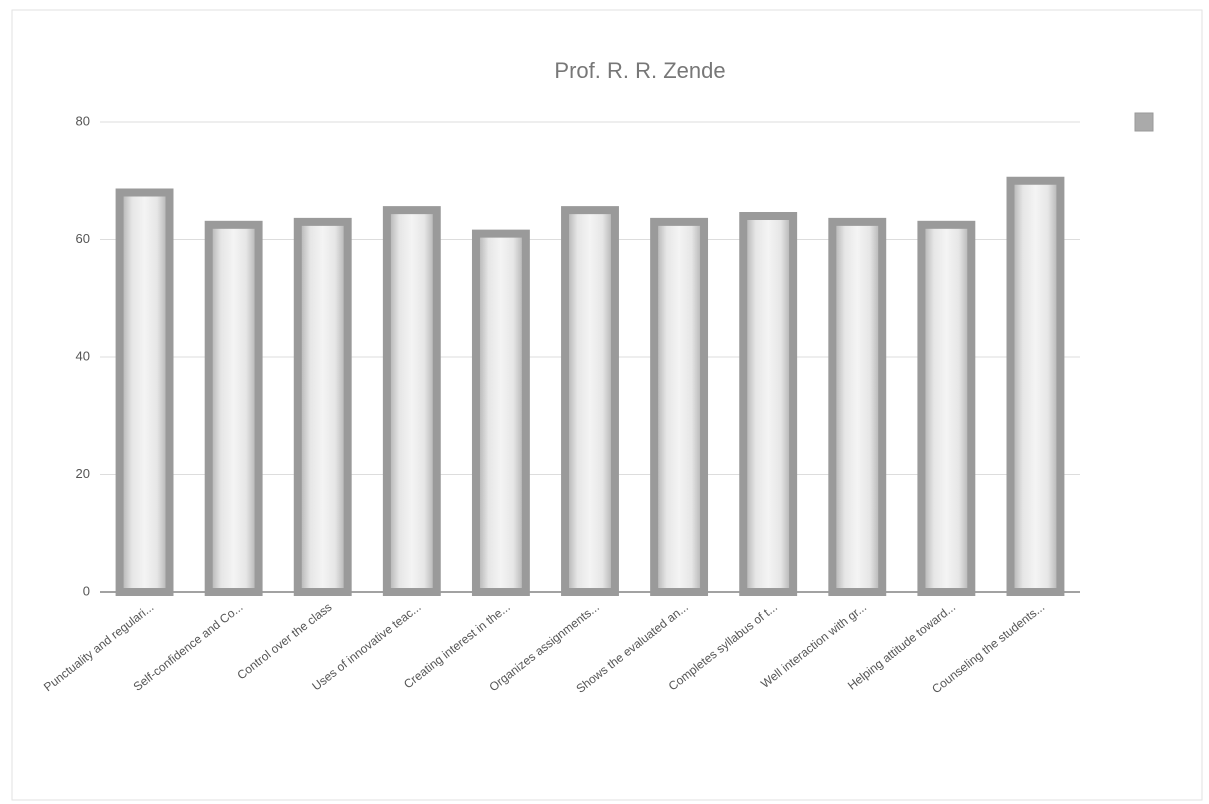 The width and height of the screenshot is (1209, 804). I want to click on y-tick-label: 80, so click(83, 120).